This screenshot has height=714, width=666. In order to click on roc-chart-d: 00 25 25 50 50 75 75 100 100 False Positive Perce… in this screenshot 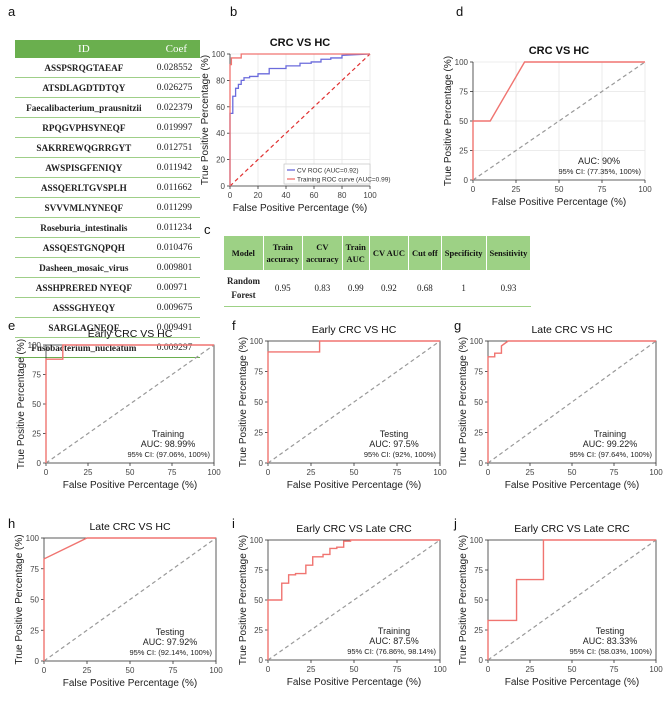, I will do `click(547, 126)`.